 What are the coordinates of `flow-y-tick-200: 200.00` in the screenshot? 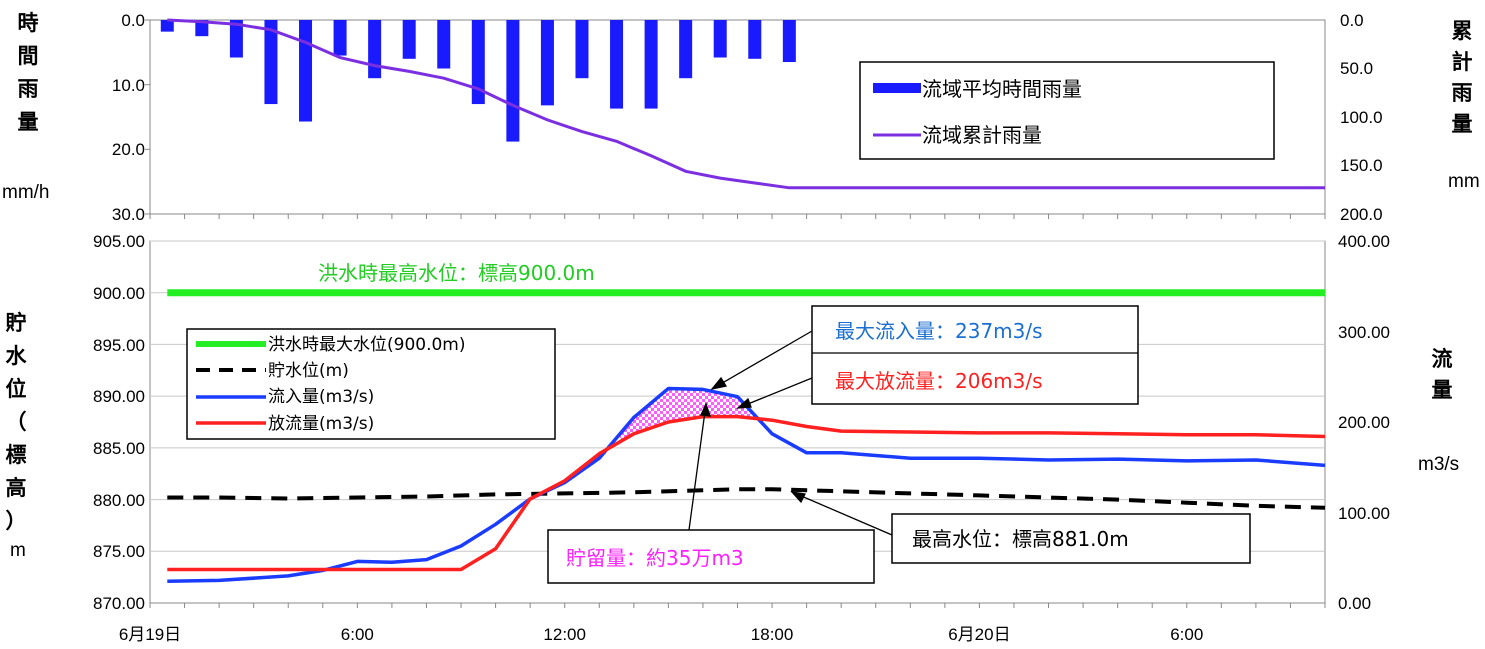 It's located at (1364, 422).